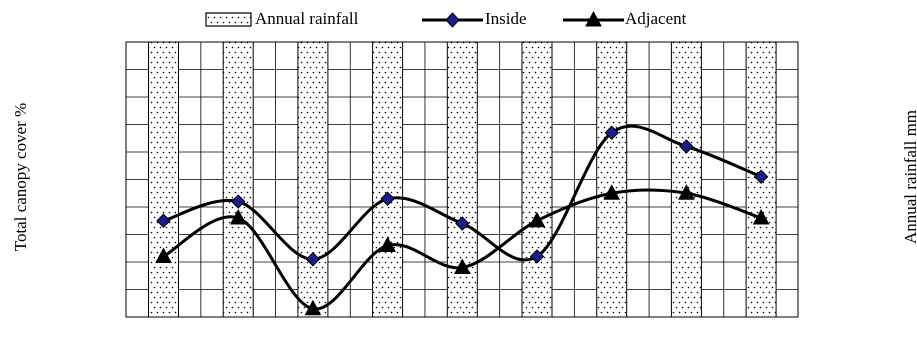 The height and width of the screenshot is (347, 917). I want to click on legend-marker-adjacent, so click(593, 18).